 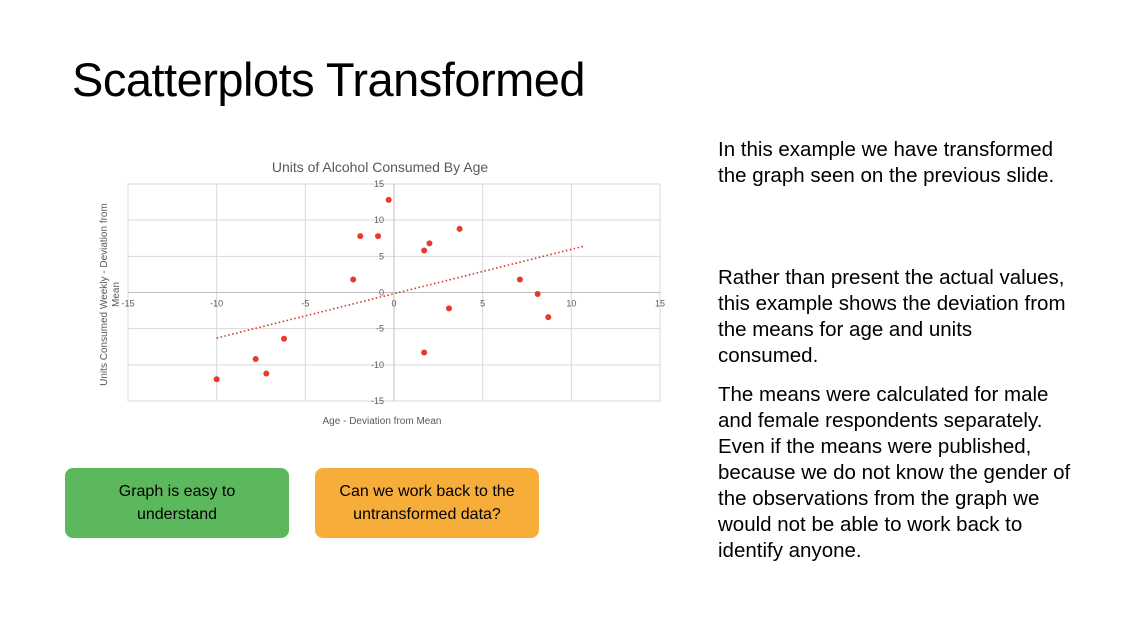 I want to click on x-tick-label: -10, so click(x=216, y=304).